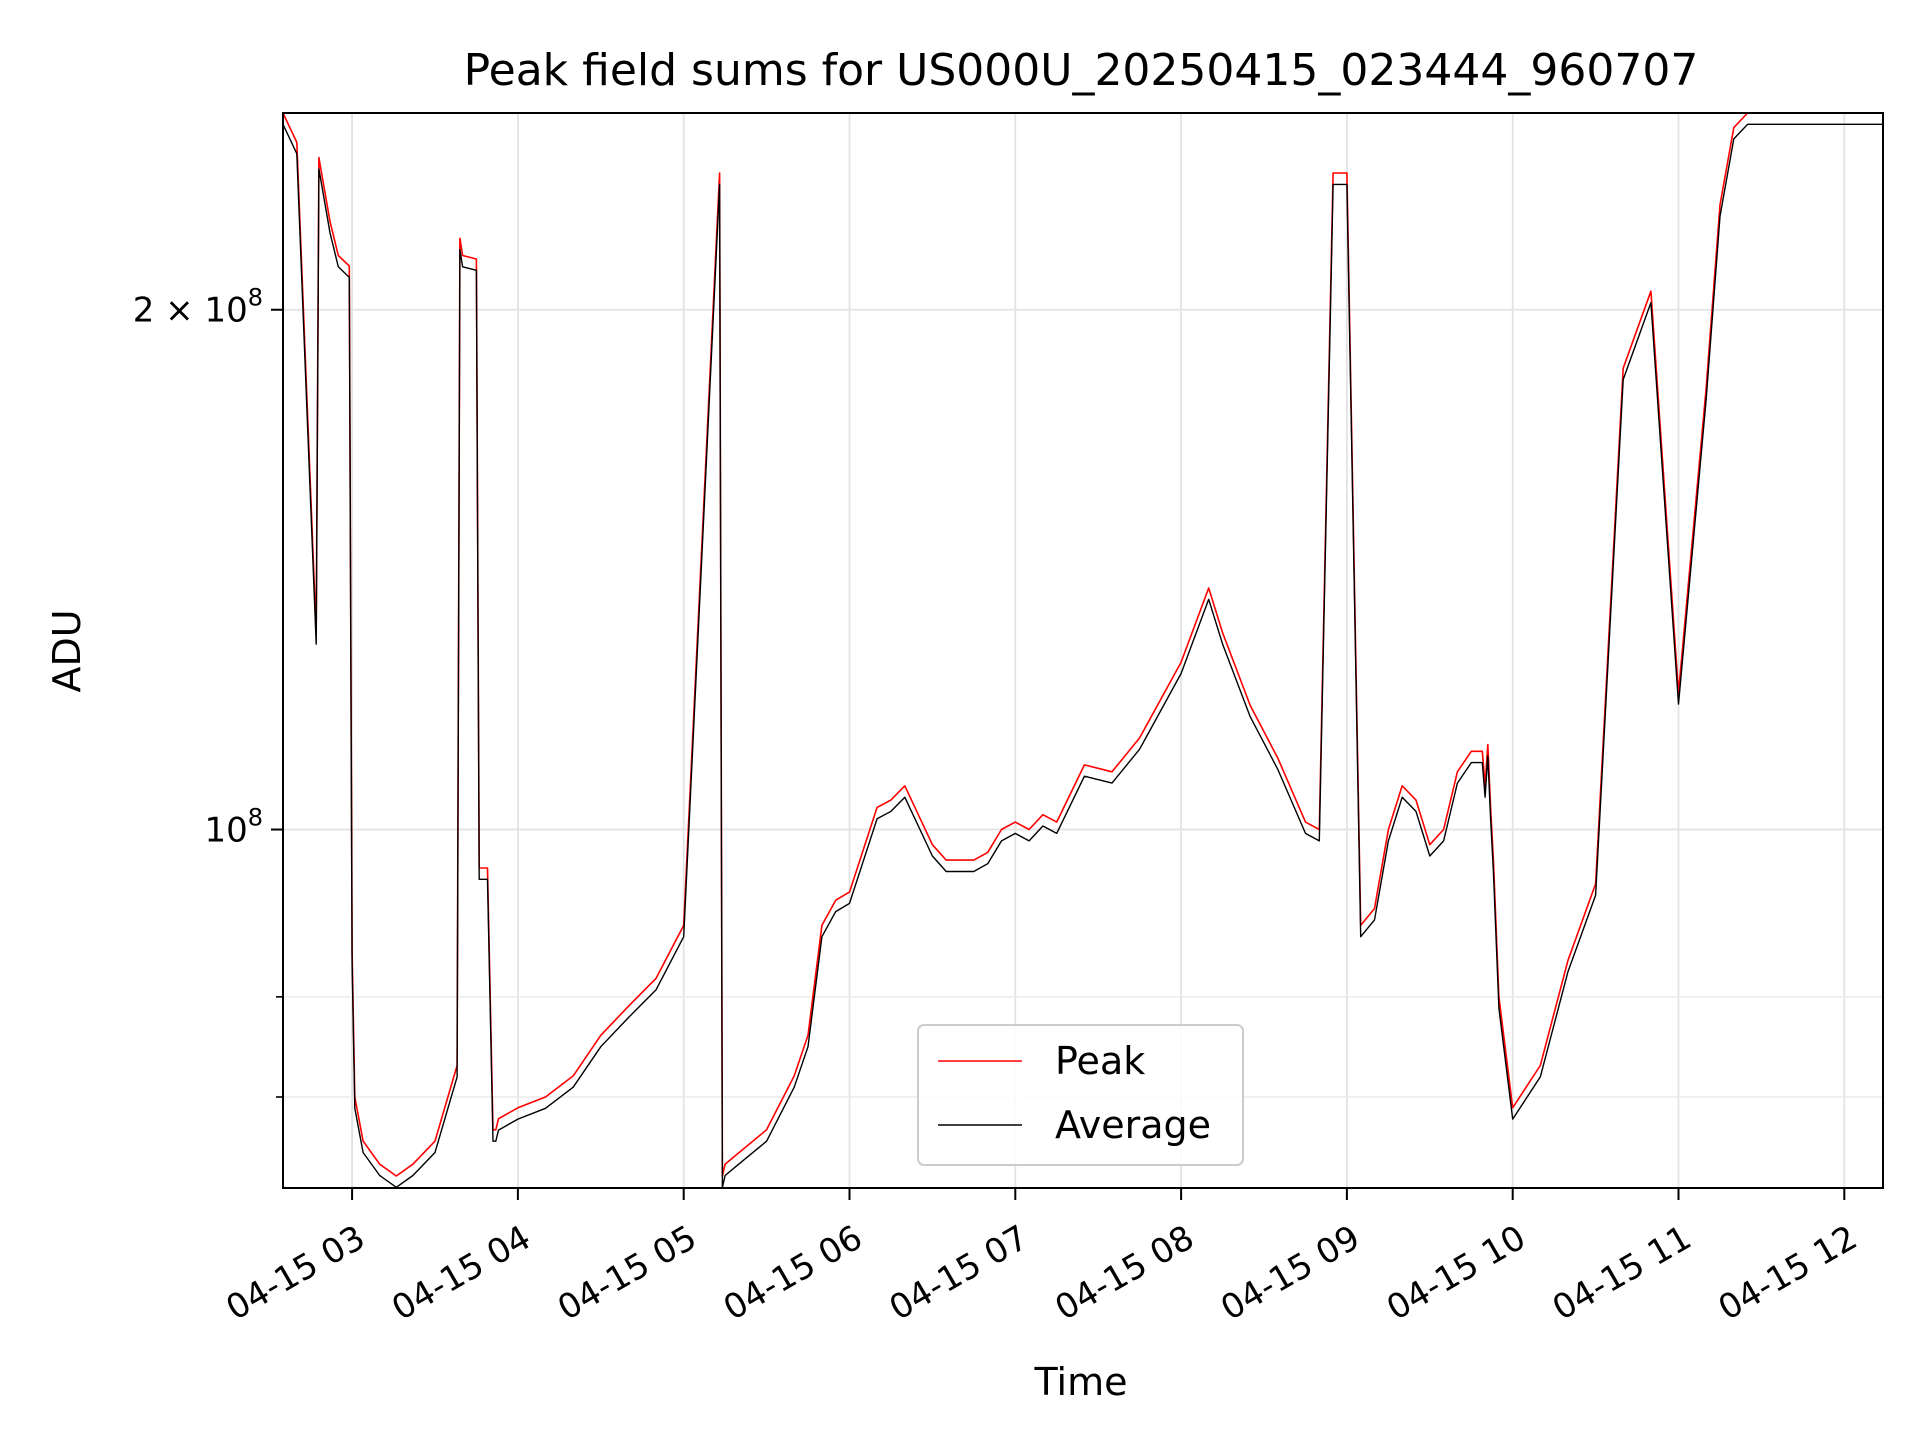  What do you see at coordinates (1133, 1125) in the screenshot?
I see `legend-label-average: Average` at bounding box center [1133, 1125].